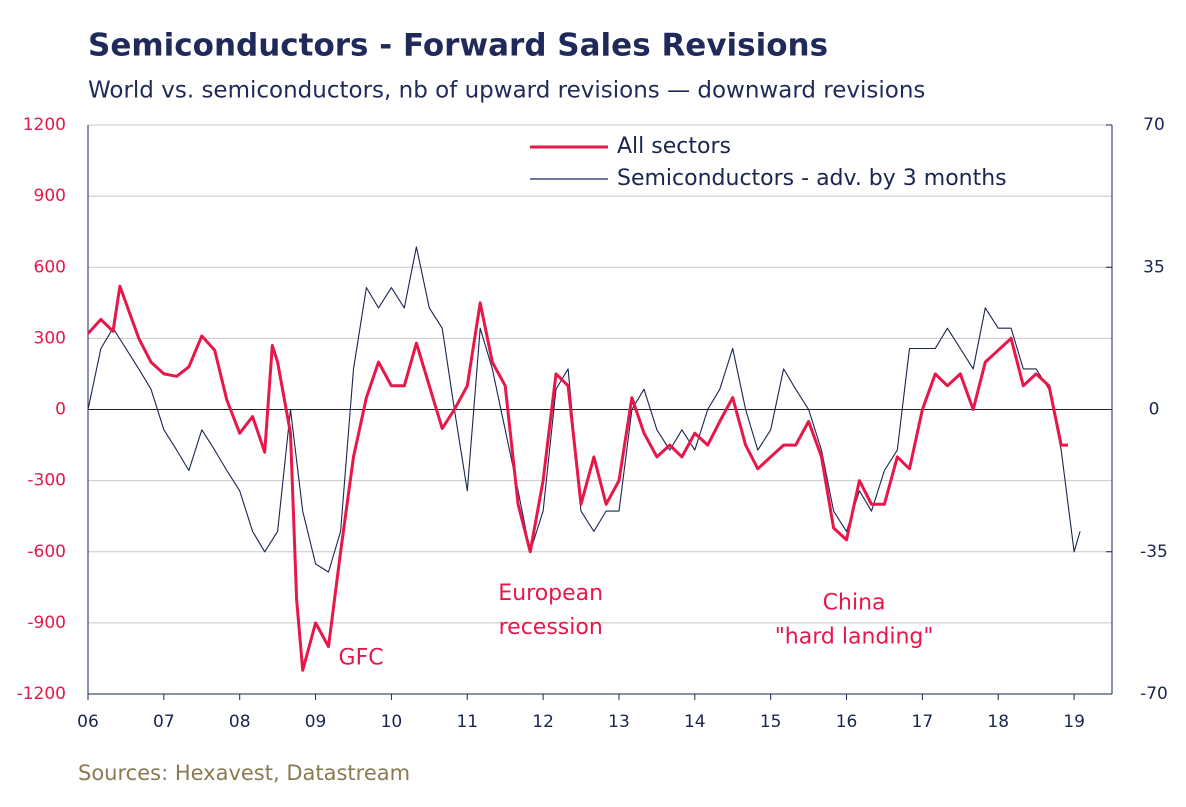 The image size is (1186, 807). What do you see at coordinates (240, 722) in the screenshot?
I see `x-tick-label: 08` at bounding box center [240, 722].